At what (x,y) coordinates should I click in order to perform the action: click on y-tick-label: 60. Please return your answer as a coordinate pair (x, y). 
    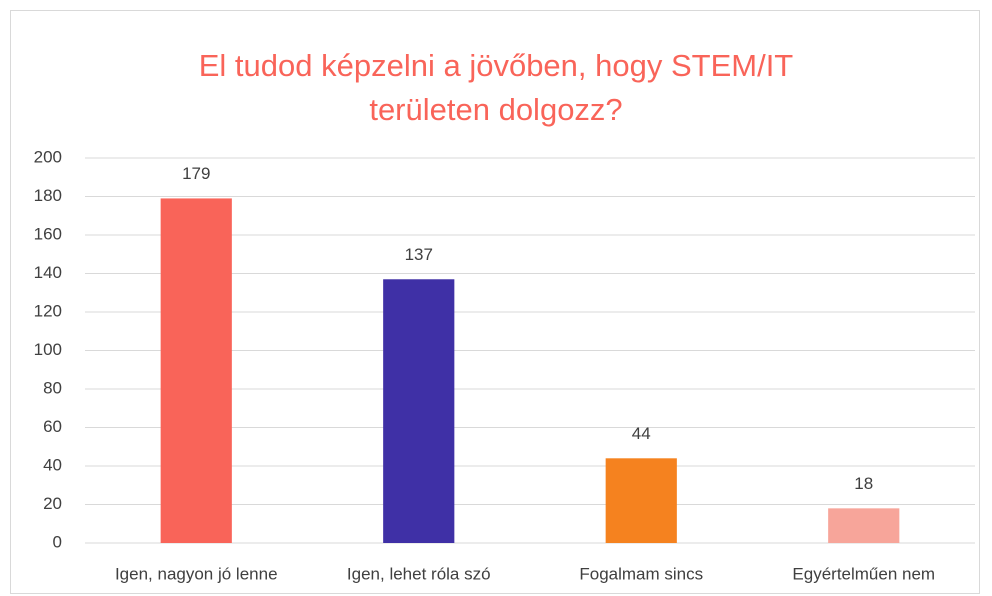
    Looking at the image, I should click on (52, 426).